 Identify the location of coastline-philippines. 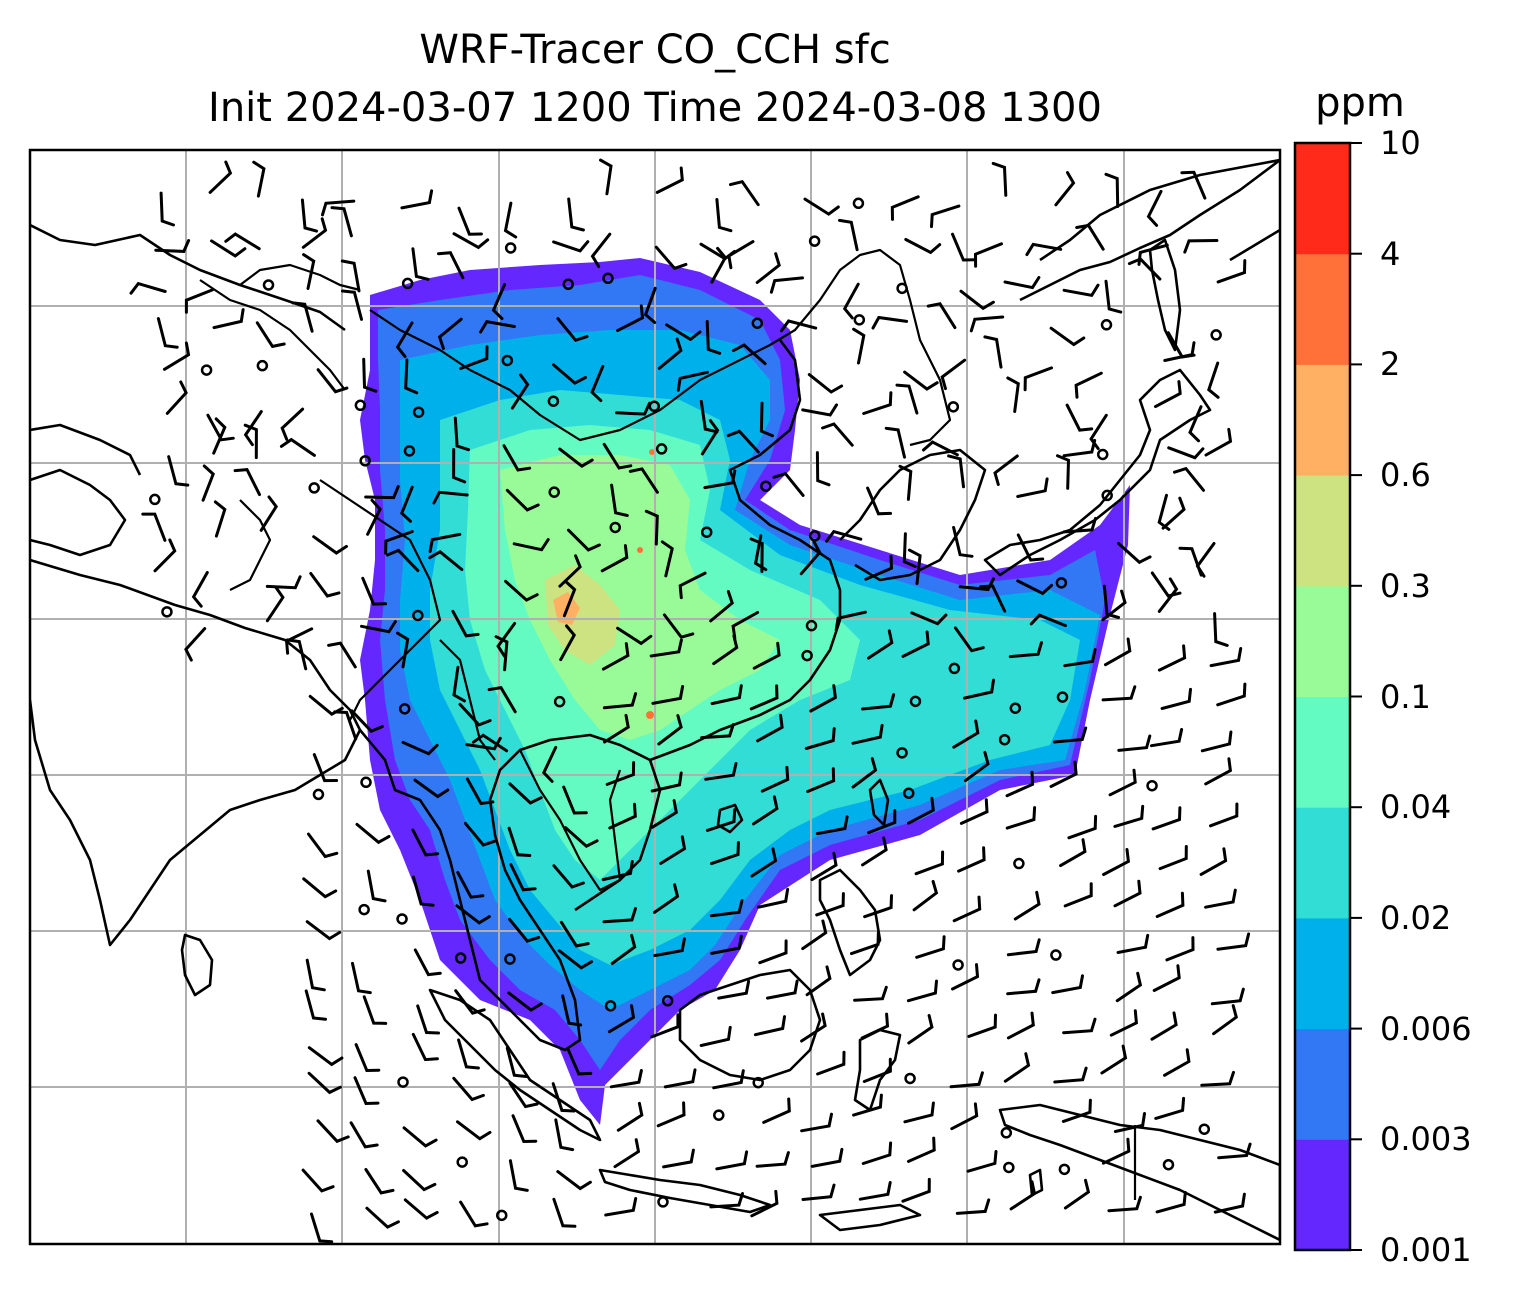
(850, 922).